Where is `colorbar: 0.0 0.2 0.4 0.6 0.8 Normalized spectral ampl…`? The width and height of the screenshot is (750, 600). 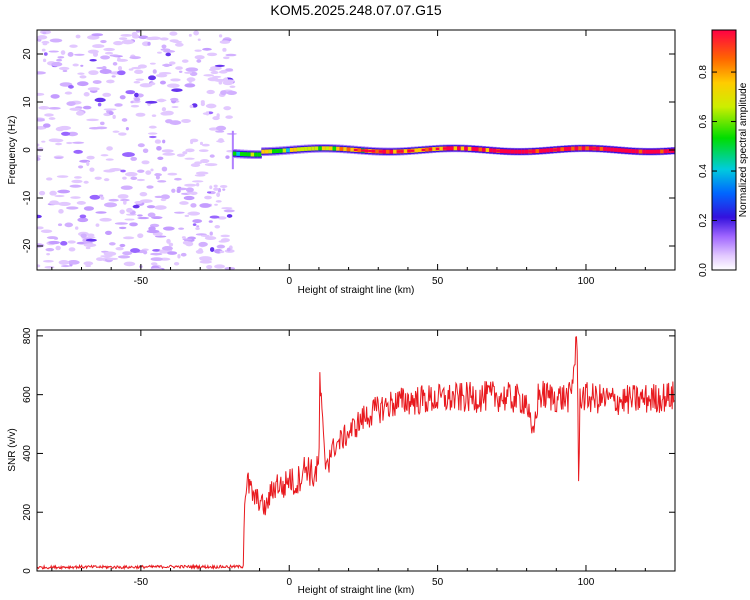
colorbar: 0.0 0.2 0.4 0.6 0.8 Normalized spectral ampl… is located at coordinates (723, 153).